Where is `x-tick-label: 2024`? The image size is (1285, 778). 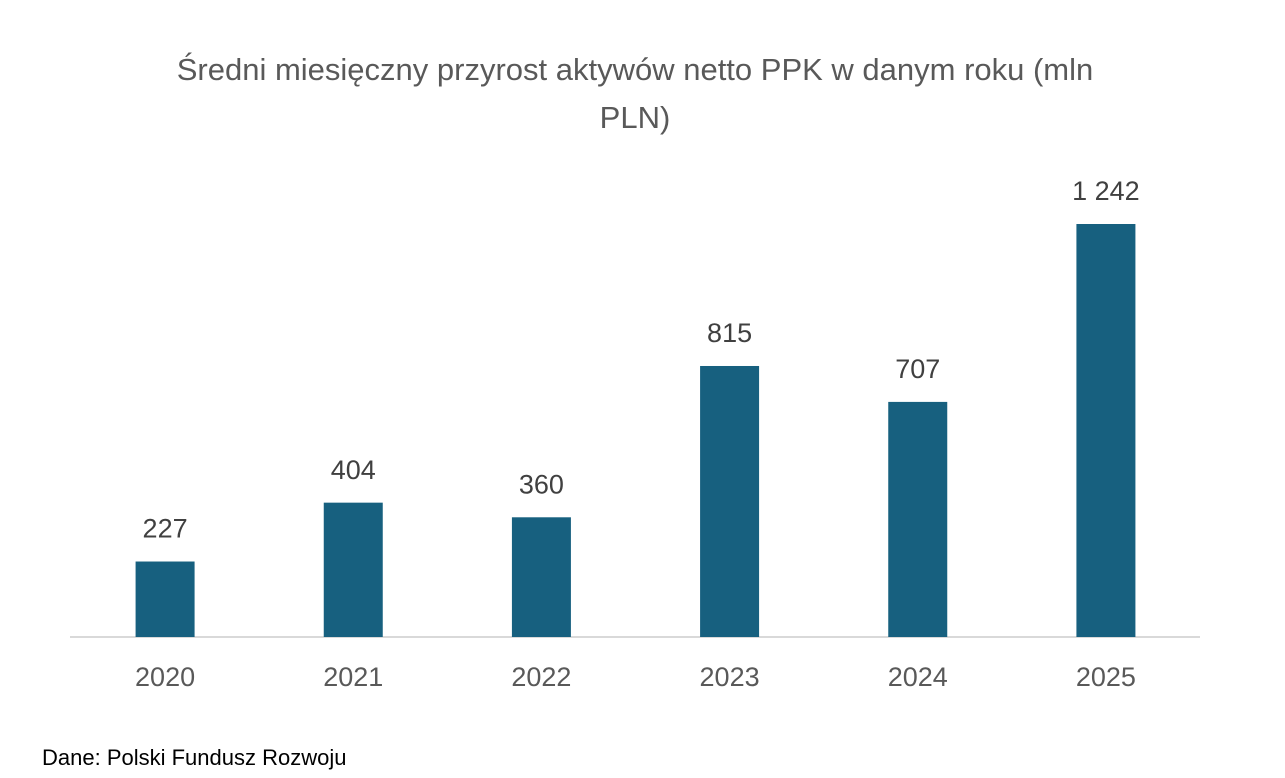 x-tick-label: 2024 is located at coordinates (918, 677).